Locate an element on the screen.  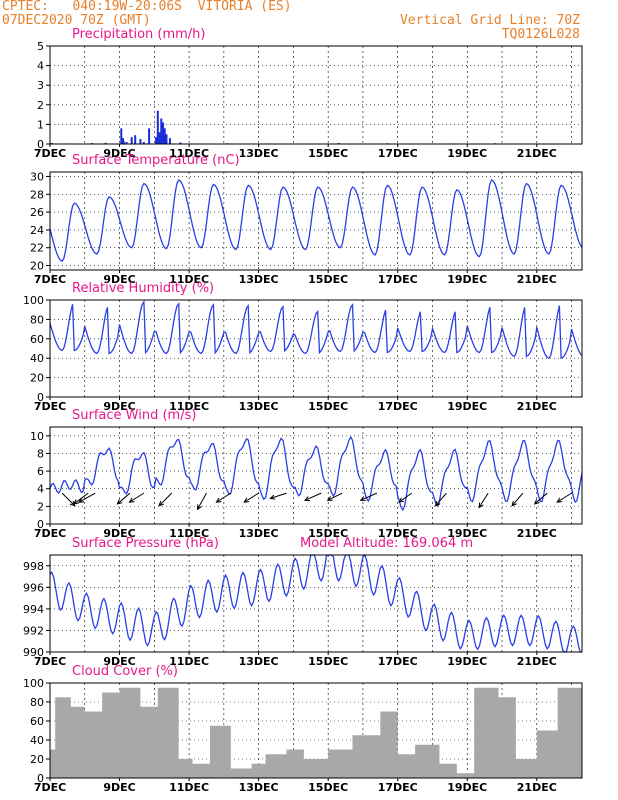
precip-ytick-label: 2 is located at coordinates (40, 105).